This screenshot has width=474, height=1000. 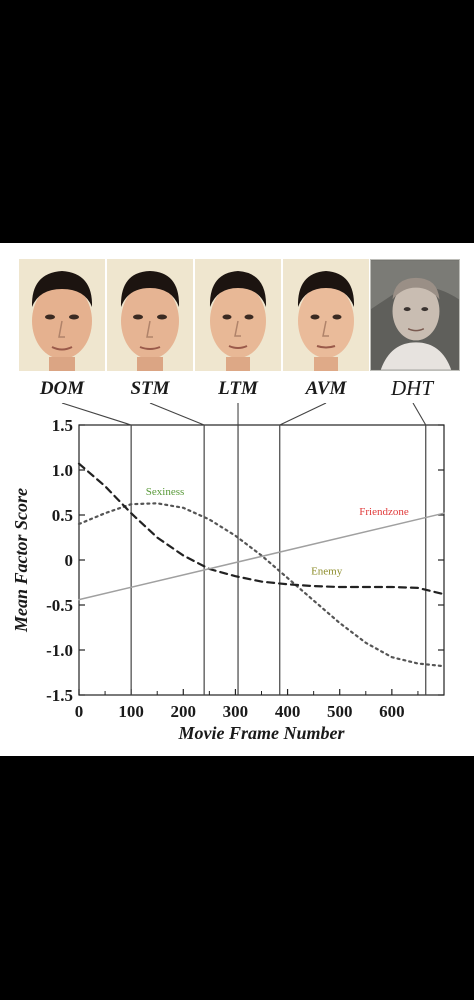 I want to click on x-tick-label: 200, so click(x=184, y=711).